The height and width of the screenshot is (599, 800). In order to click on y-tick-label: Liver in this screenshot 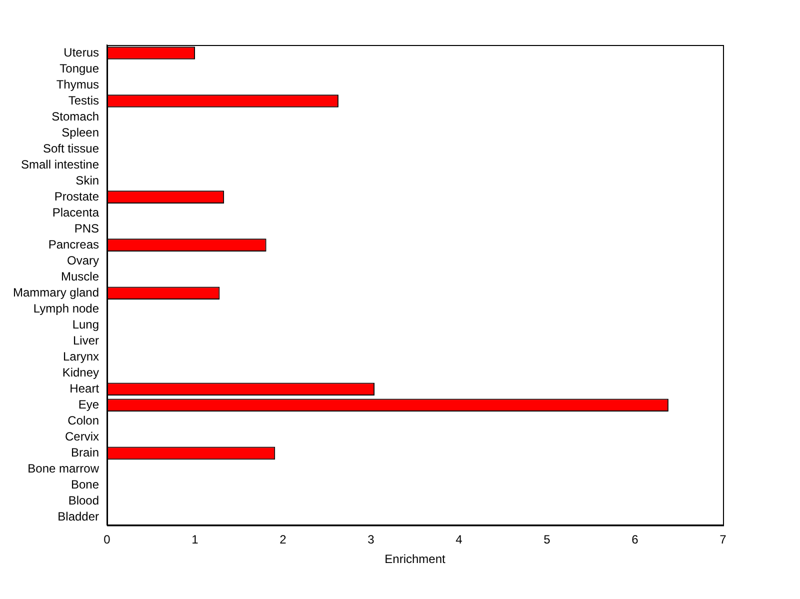, I will do `click(86, 340)`.